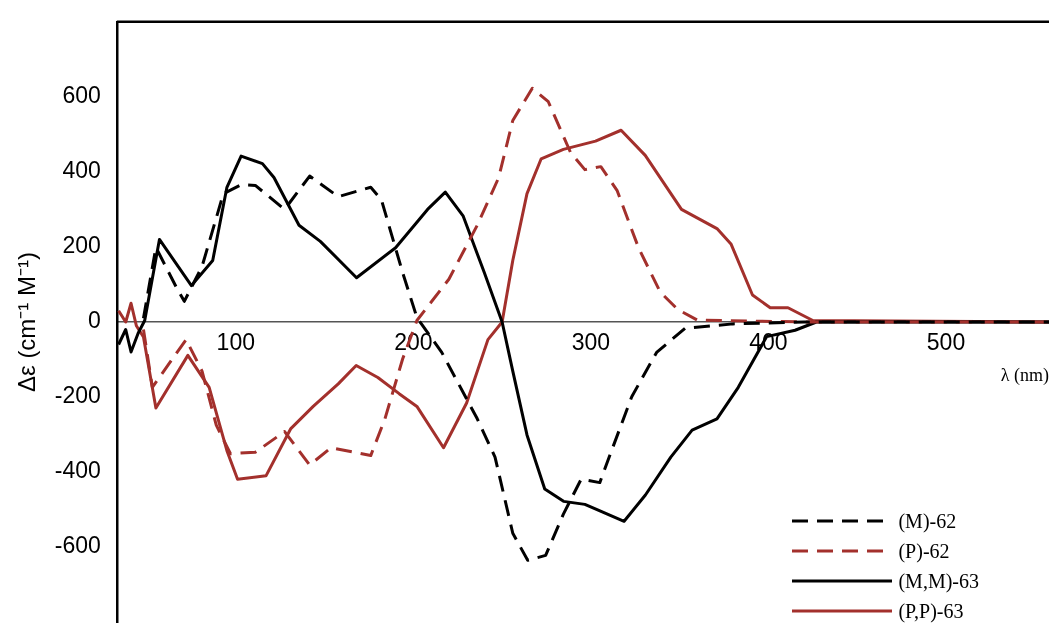 The image size is (1049, 644). I want to click on legend-label: (M)-62, so click(927, 521).